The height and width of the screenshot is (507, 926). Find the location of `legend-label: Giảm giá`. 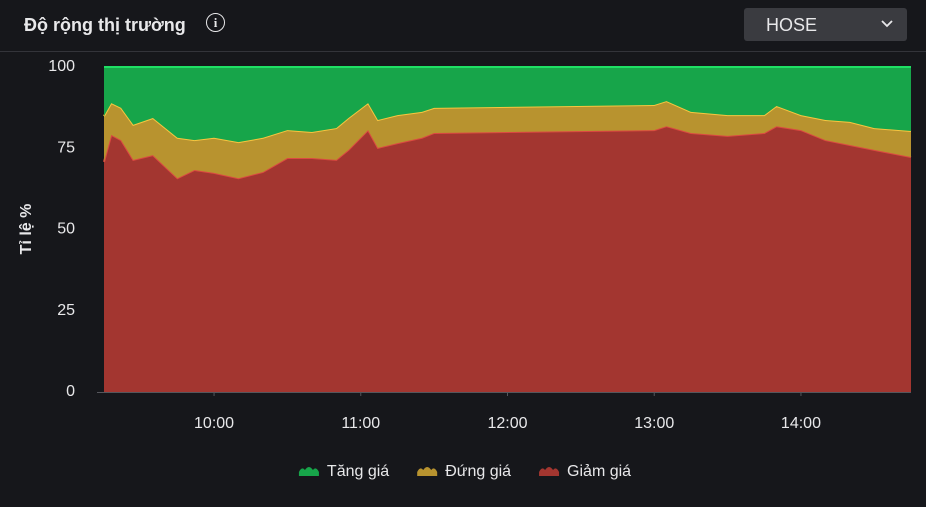

legend-label: Giảm giá is located at coordinates (599, 471).